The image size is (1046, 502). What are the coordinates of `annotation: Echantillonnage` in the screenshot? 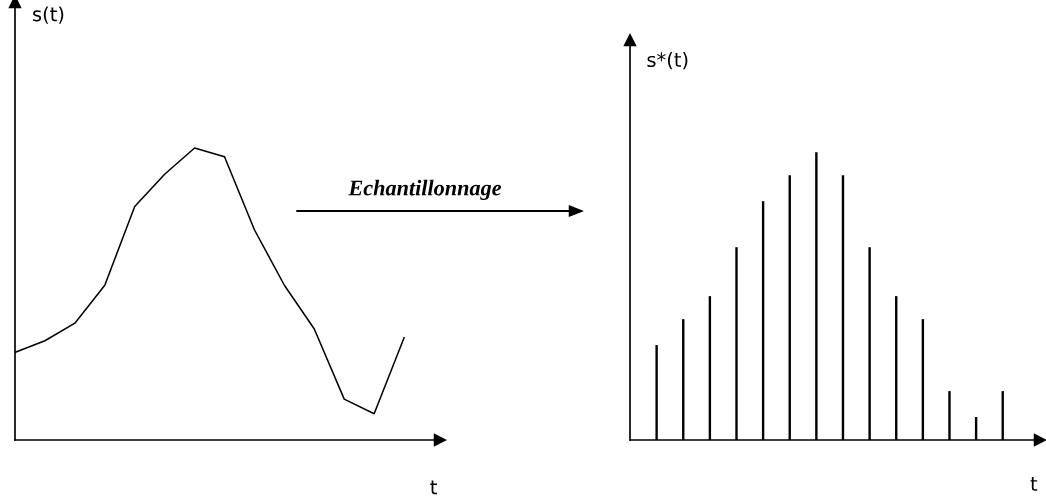 It's located at (425, 189).